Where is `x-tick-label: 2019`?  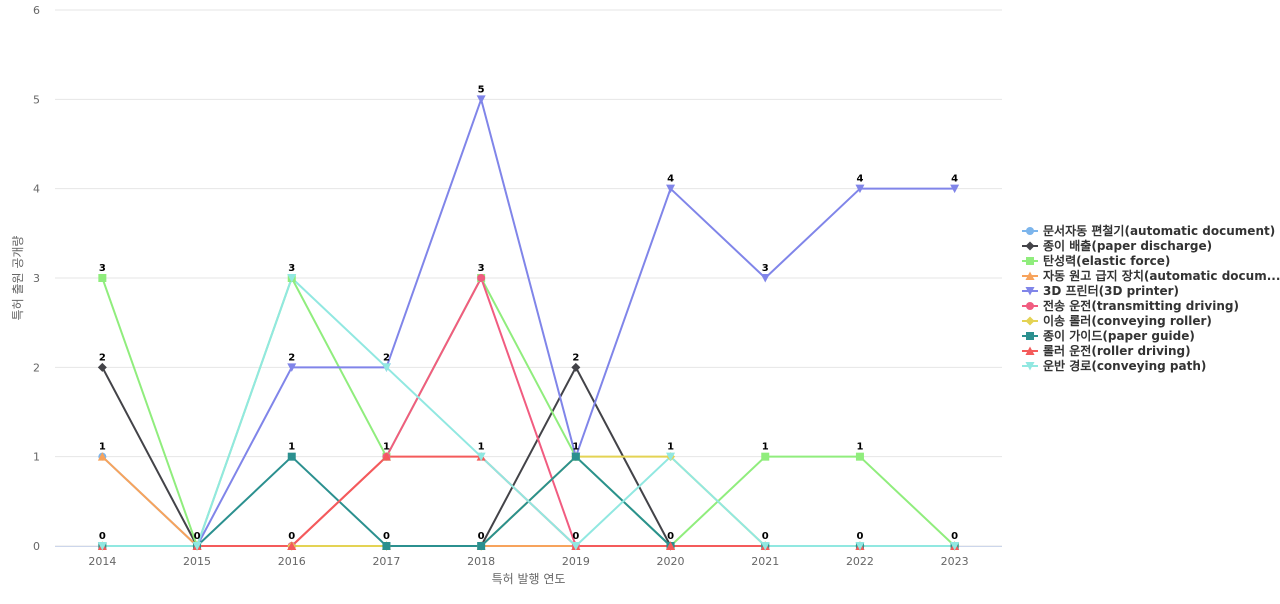 x-tick-label: 2019 is located at coordinates (576, 561).